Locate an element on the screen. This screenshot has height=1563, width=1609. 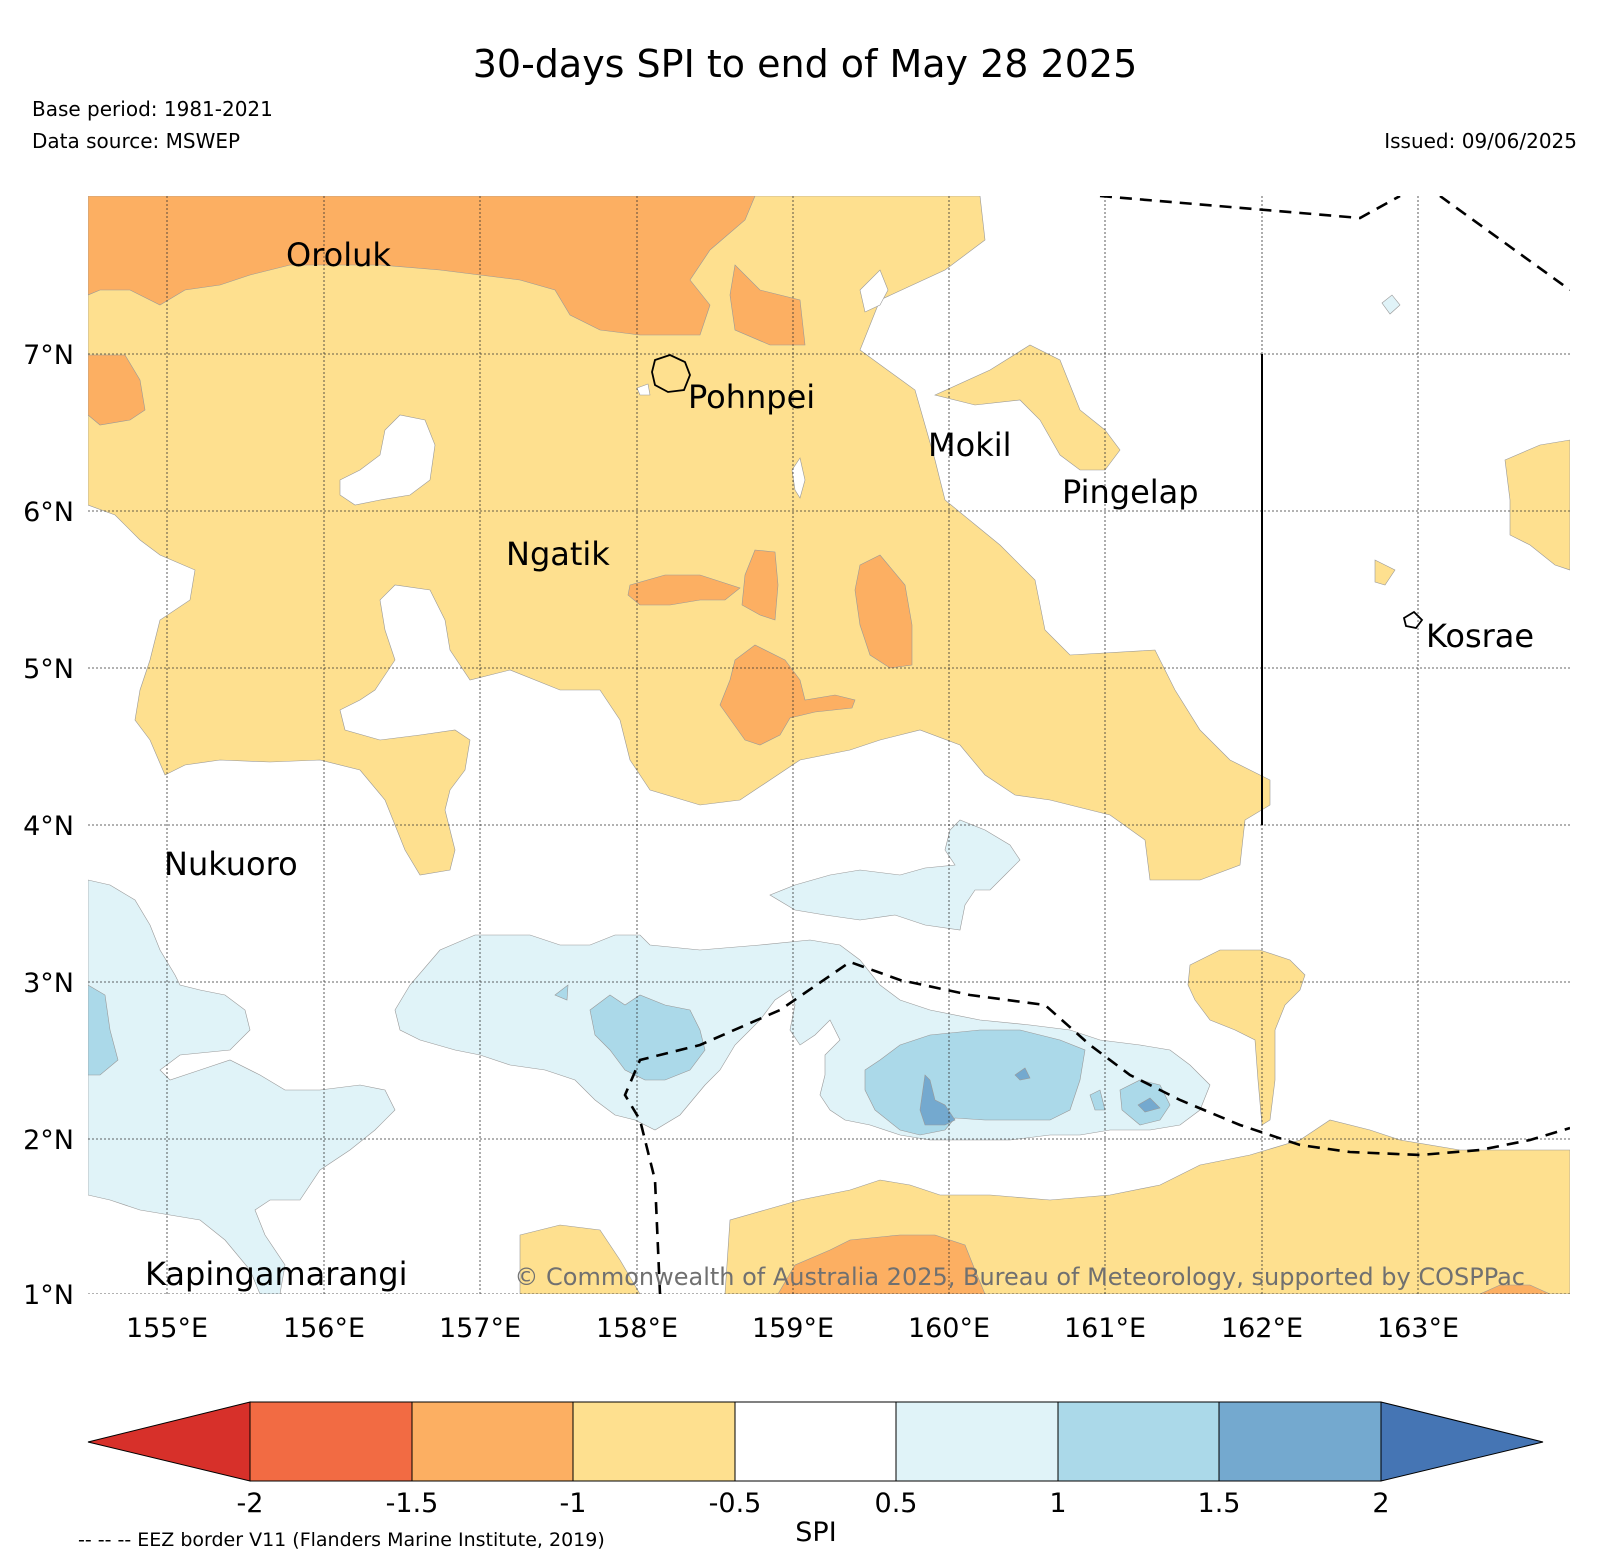
colorbar-label: SPI is located at coordinates (815, 1532).